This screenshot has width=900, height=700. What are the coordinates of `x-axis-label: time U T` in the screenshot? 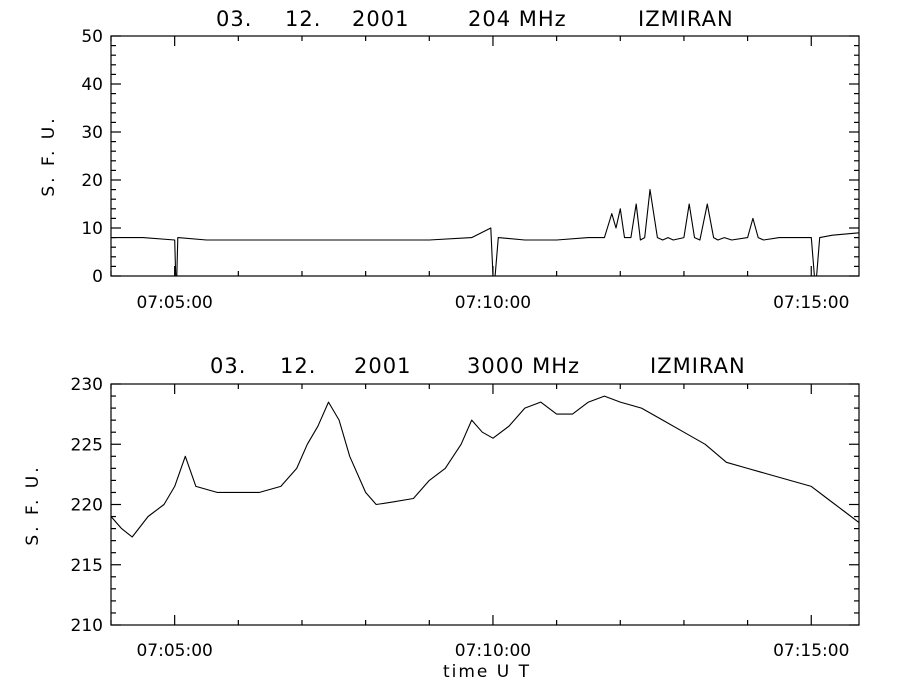 It's located at (487, 672).